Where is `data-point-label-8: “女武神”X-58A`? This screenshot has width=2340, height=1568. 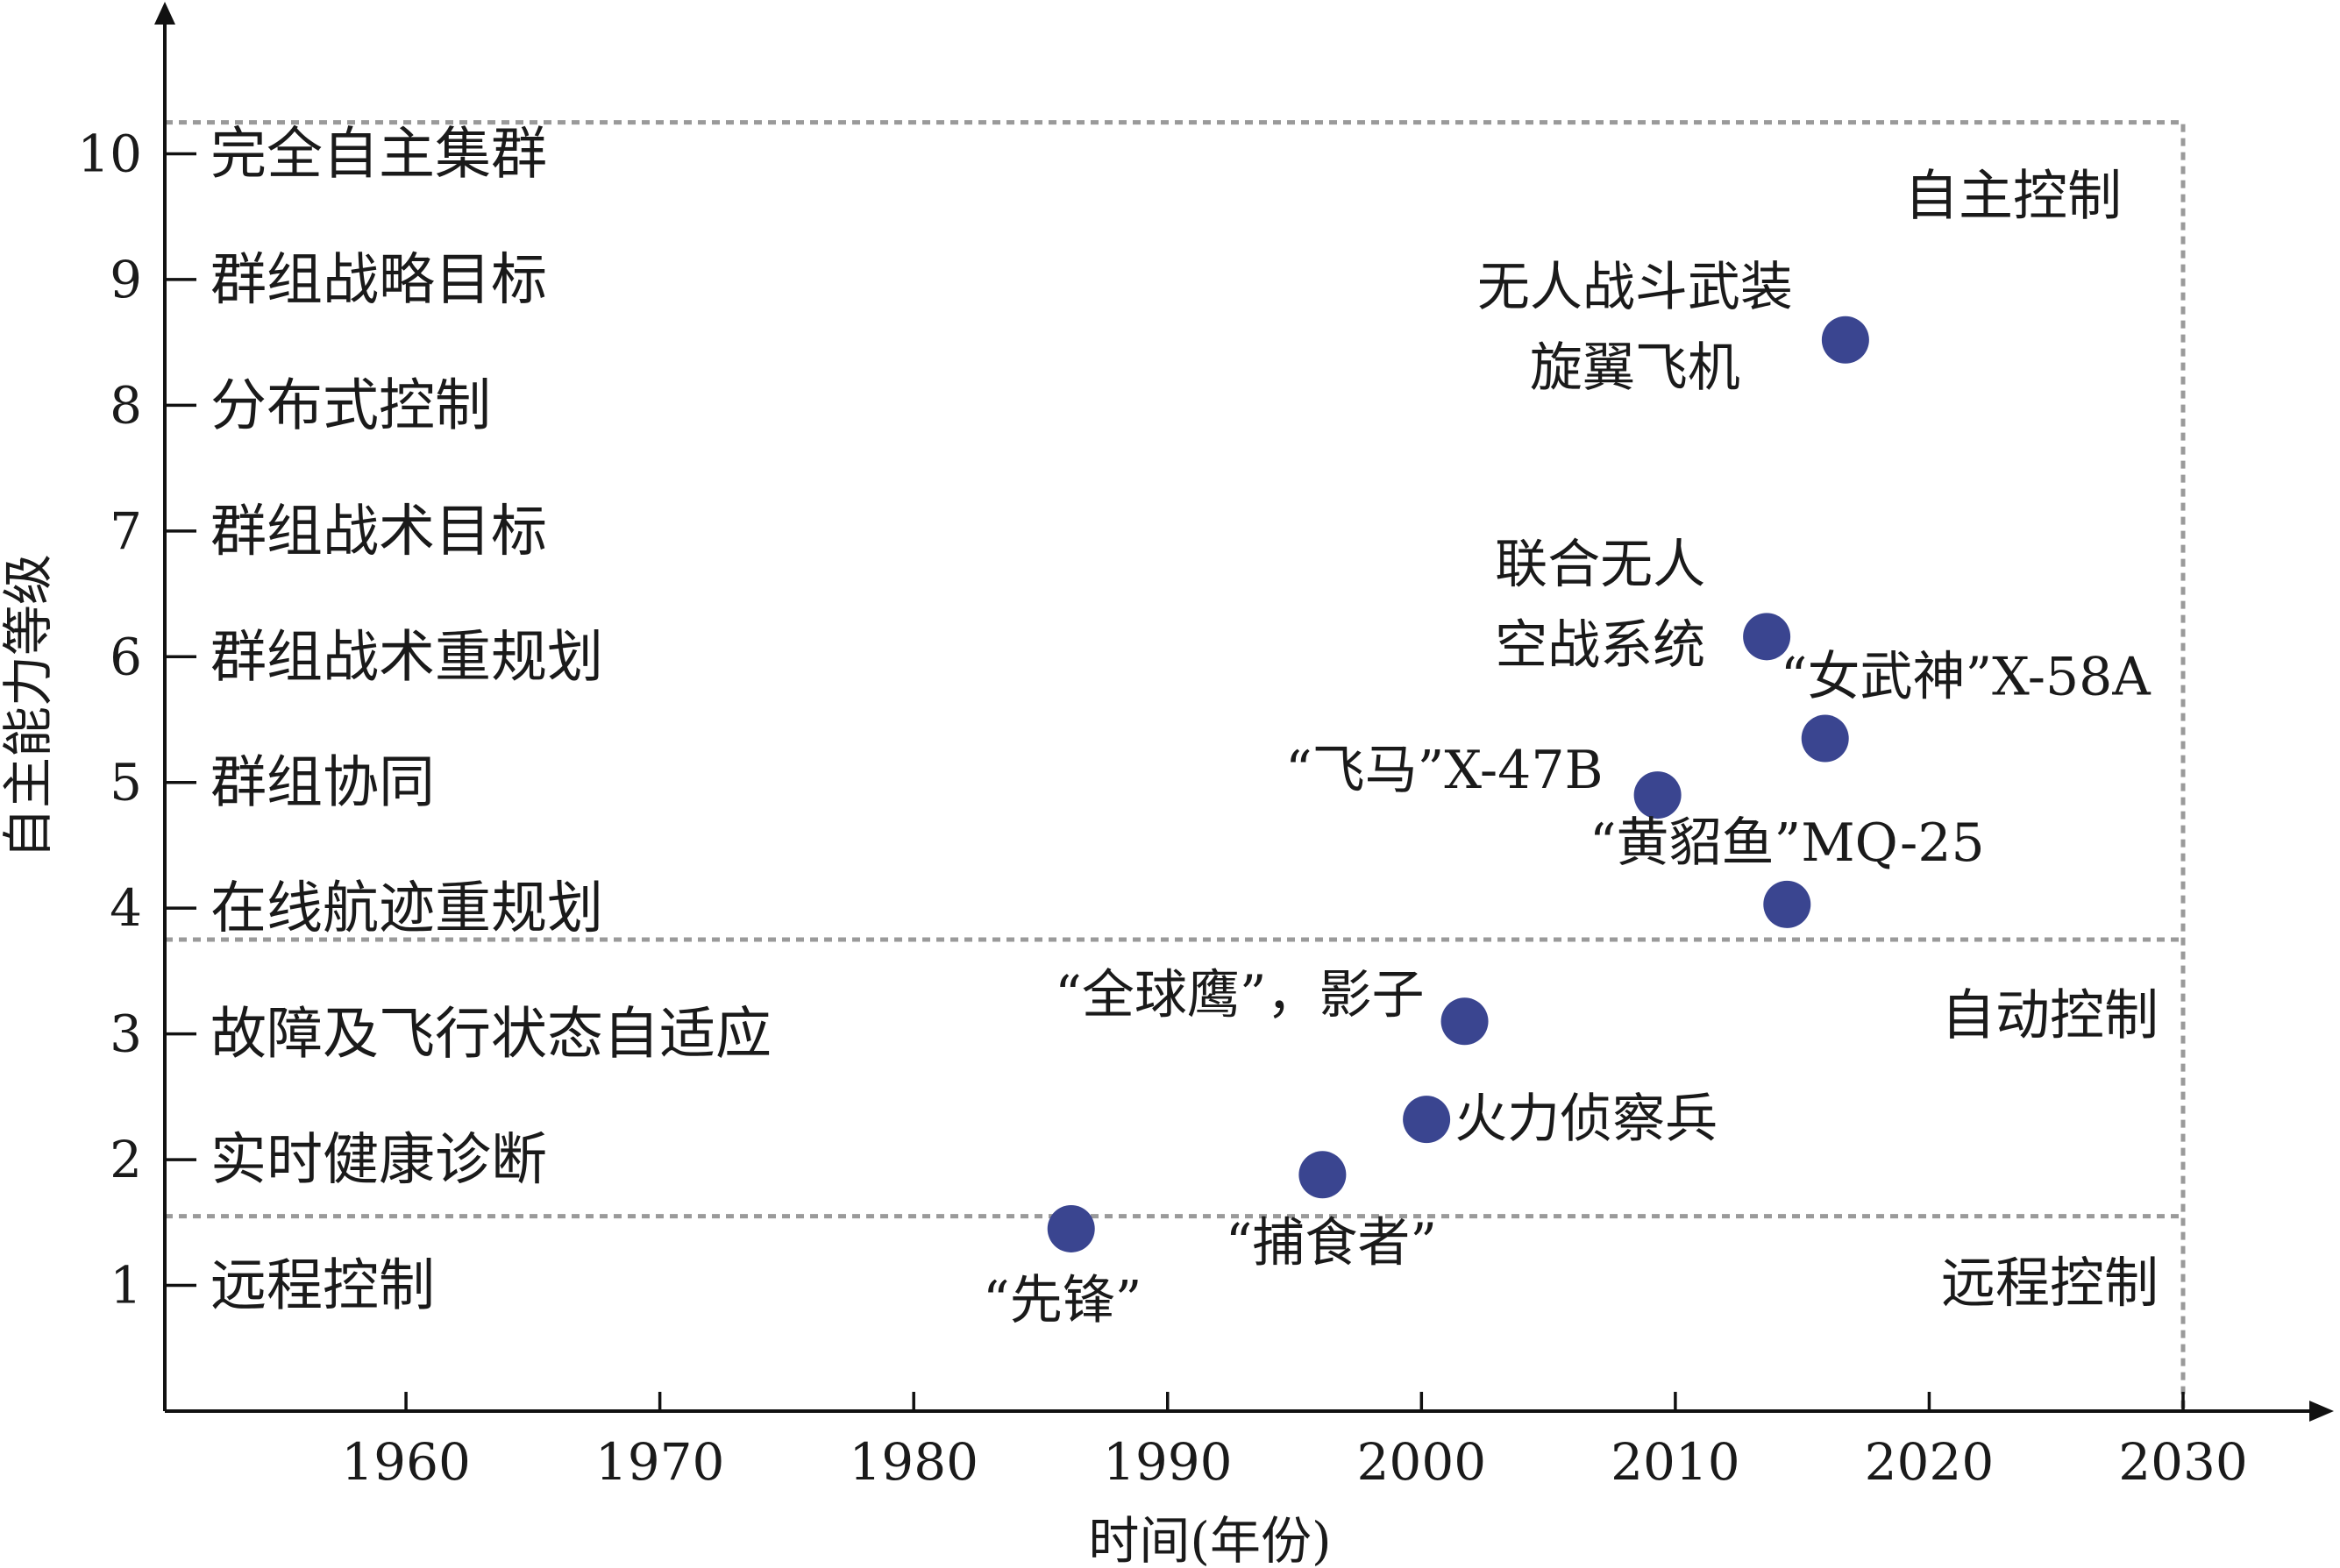 data-point-label-8: “女武神”X-58A is located at coordinates (1966, 677).